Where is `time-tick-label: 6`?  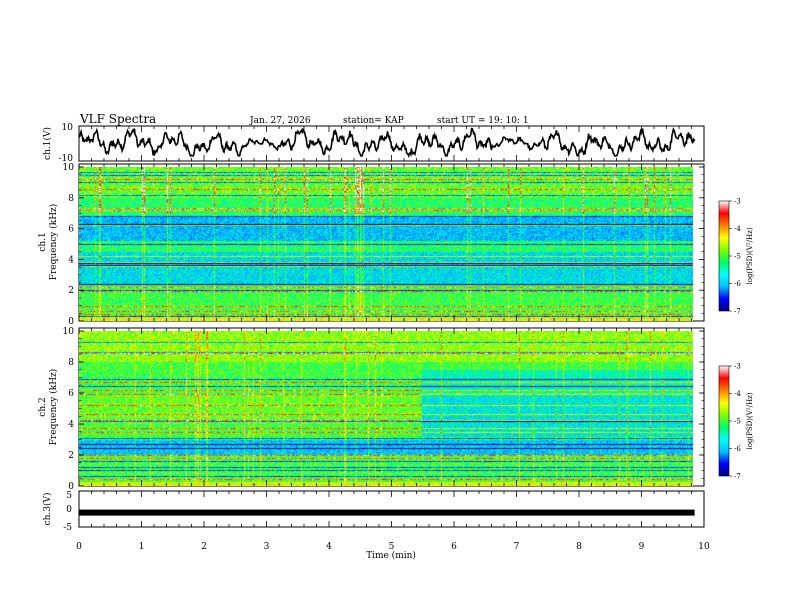
time-tick-label: 6 is located at coordinates (454, 547).